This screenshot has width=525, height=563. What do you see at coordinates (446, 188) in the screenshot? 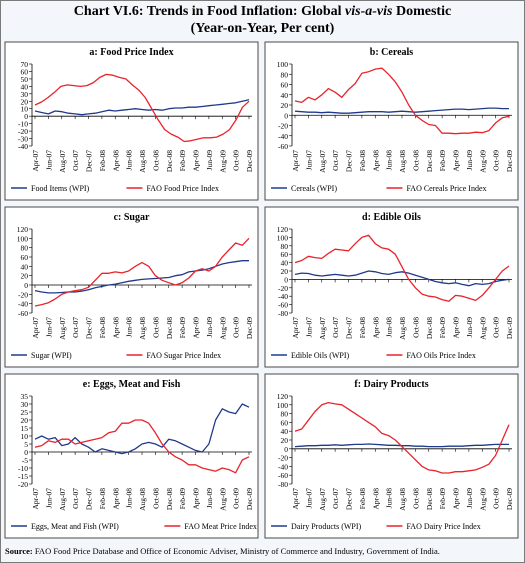
I see `legend-label: FAO Cereals Price Index` at bounding box center [446, 188].